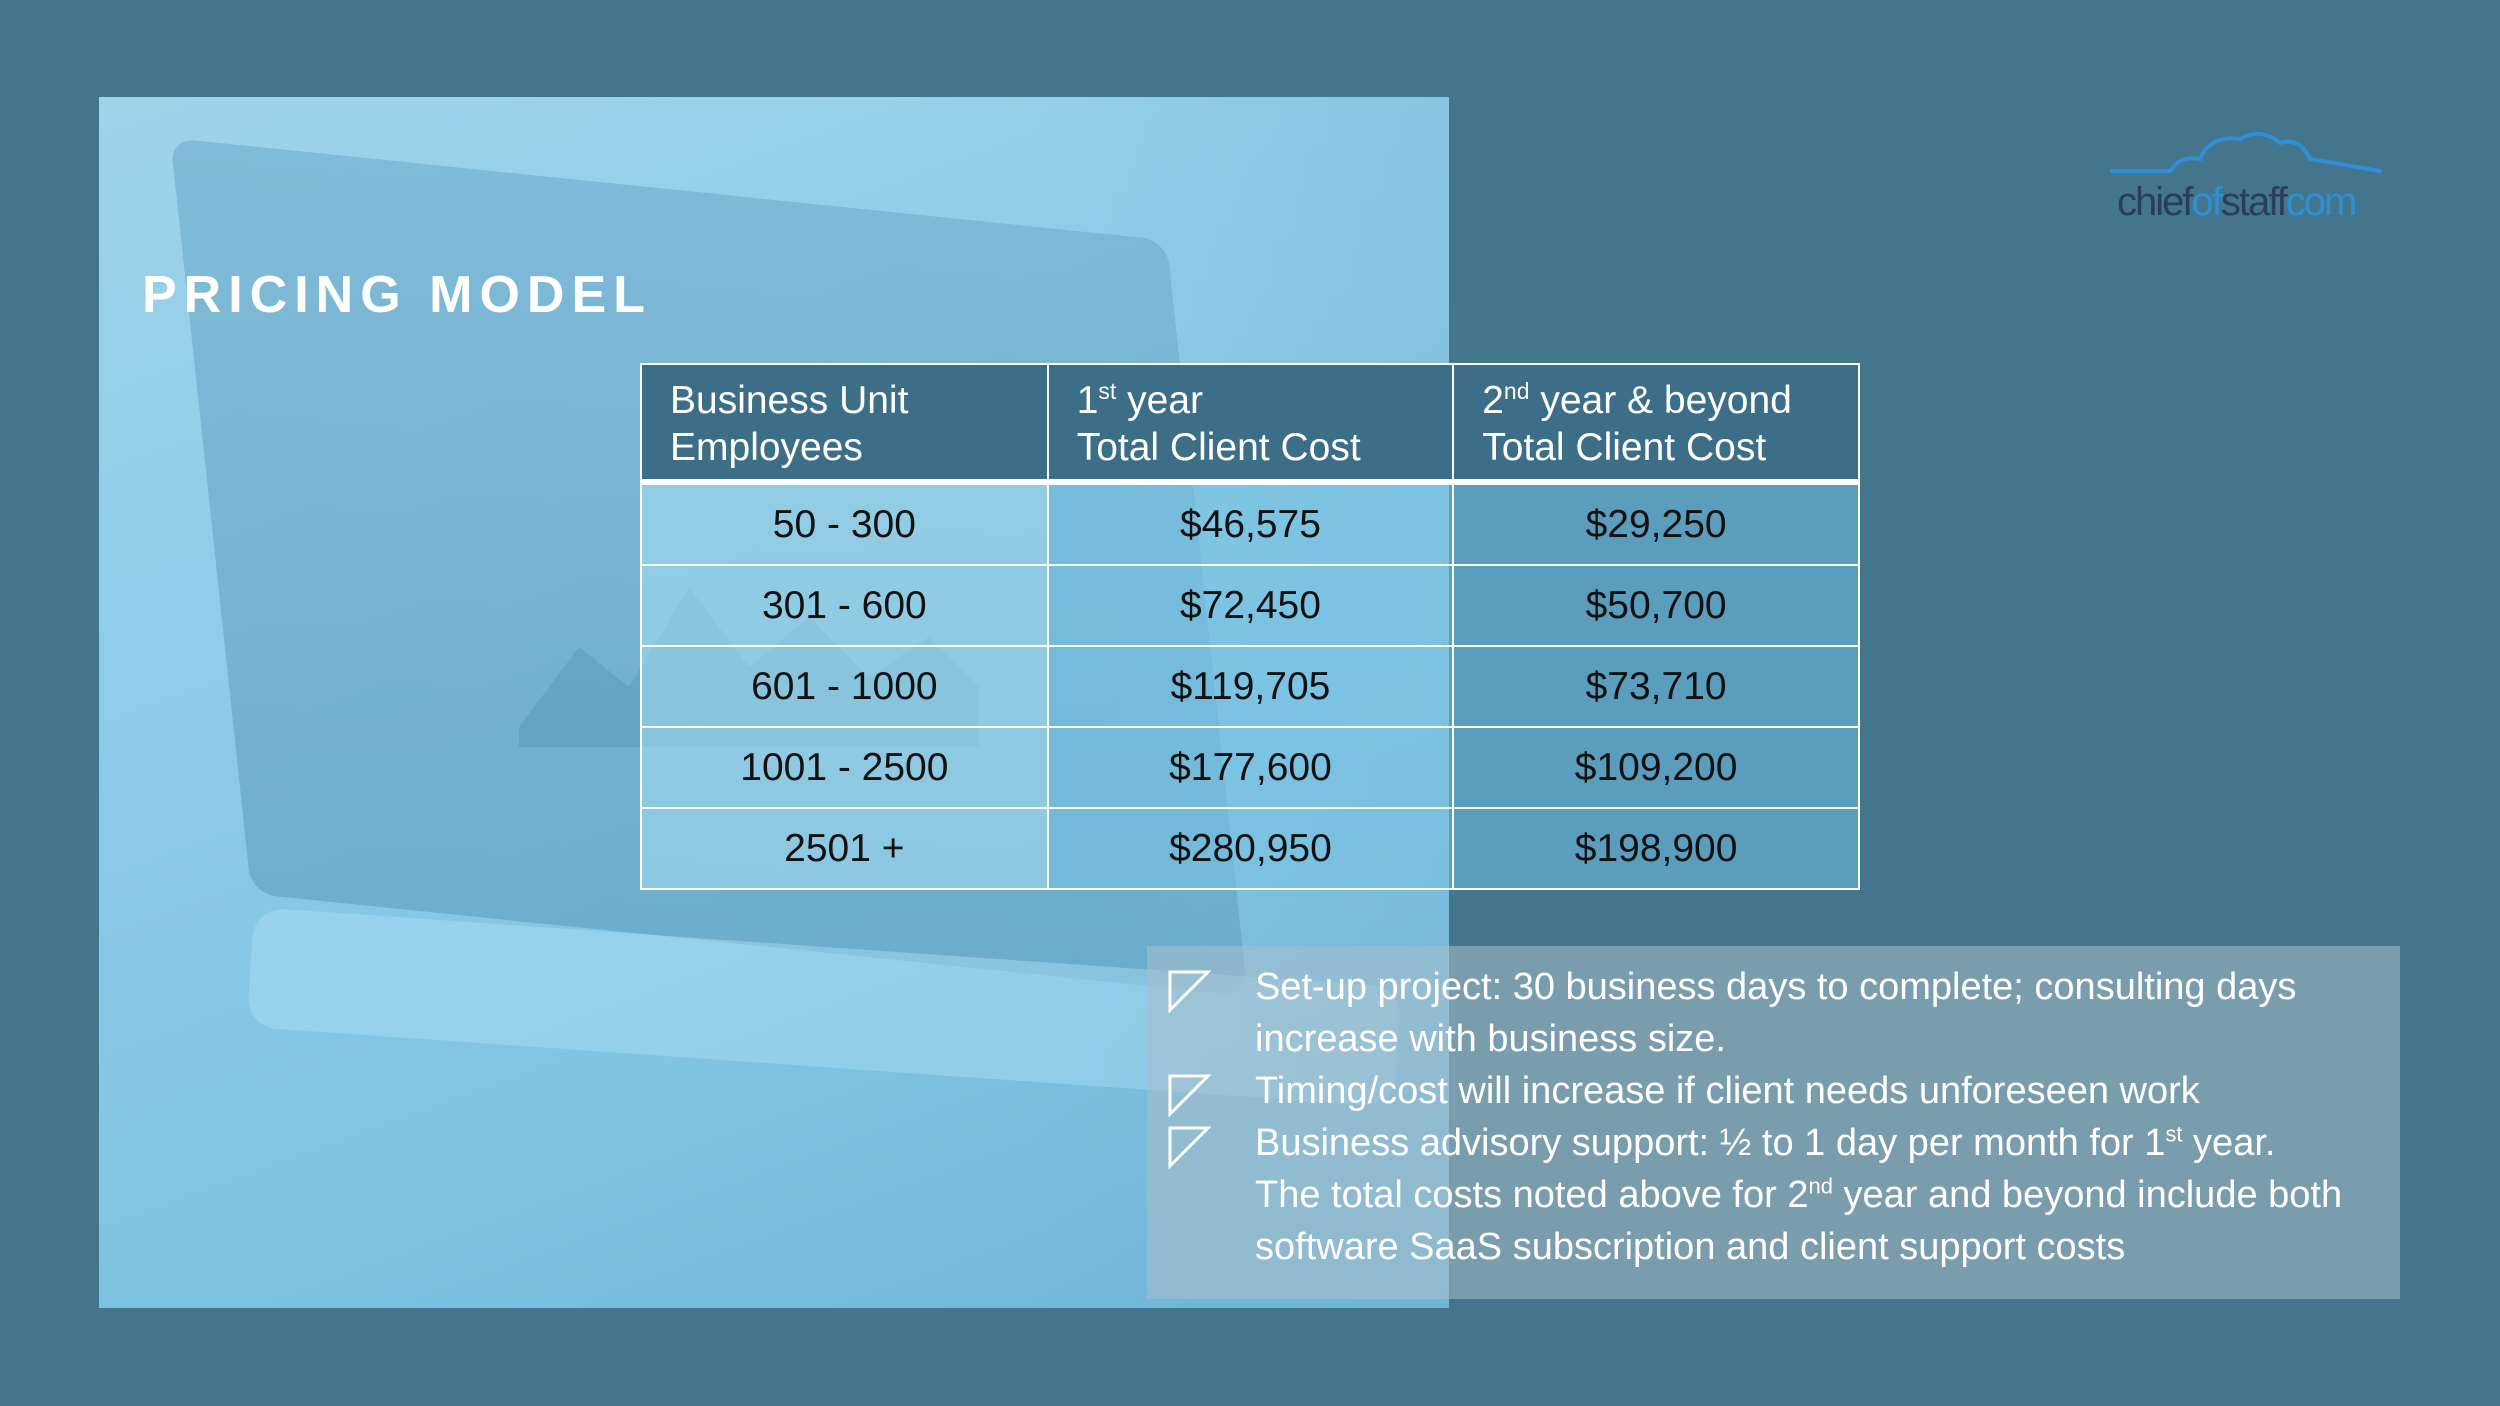 The height and width of the screenshot is (1406, 2500). What do you see at coordinates (2237, 202) in the screenshot?
I see `logo-text: chiefofstaffcom` at bounding box center [2237, 202].